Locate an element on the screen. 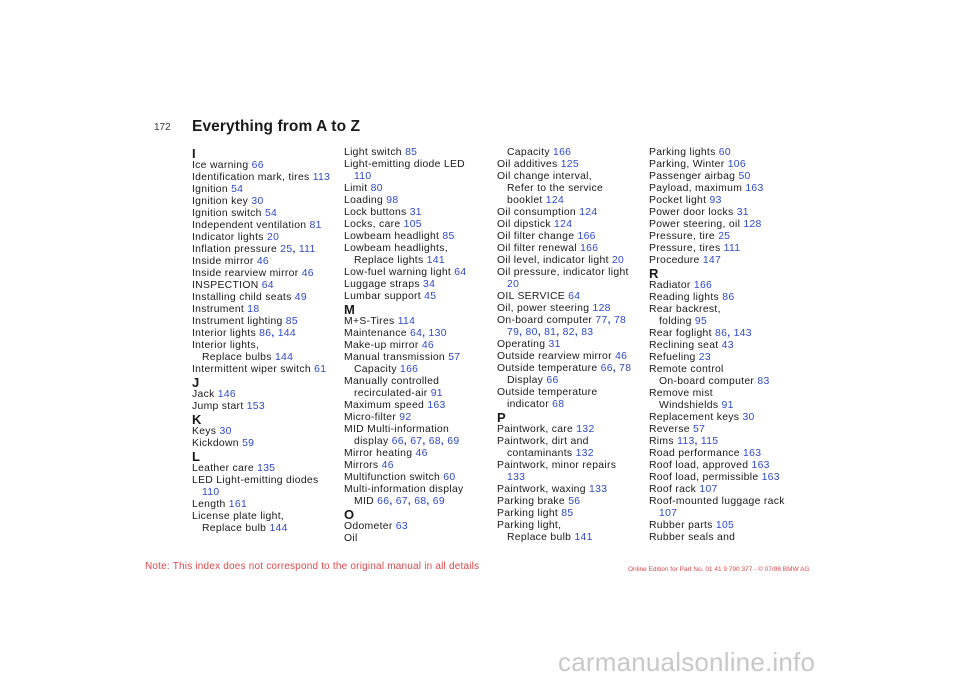 This screenshot has width=960, height=678. page-ref-link: 93 is located at coordinates (715, 200).